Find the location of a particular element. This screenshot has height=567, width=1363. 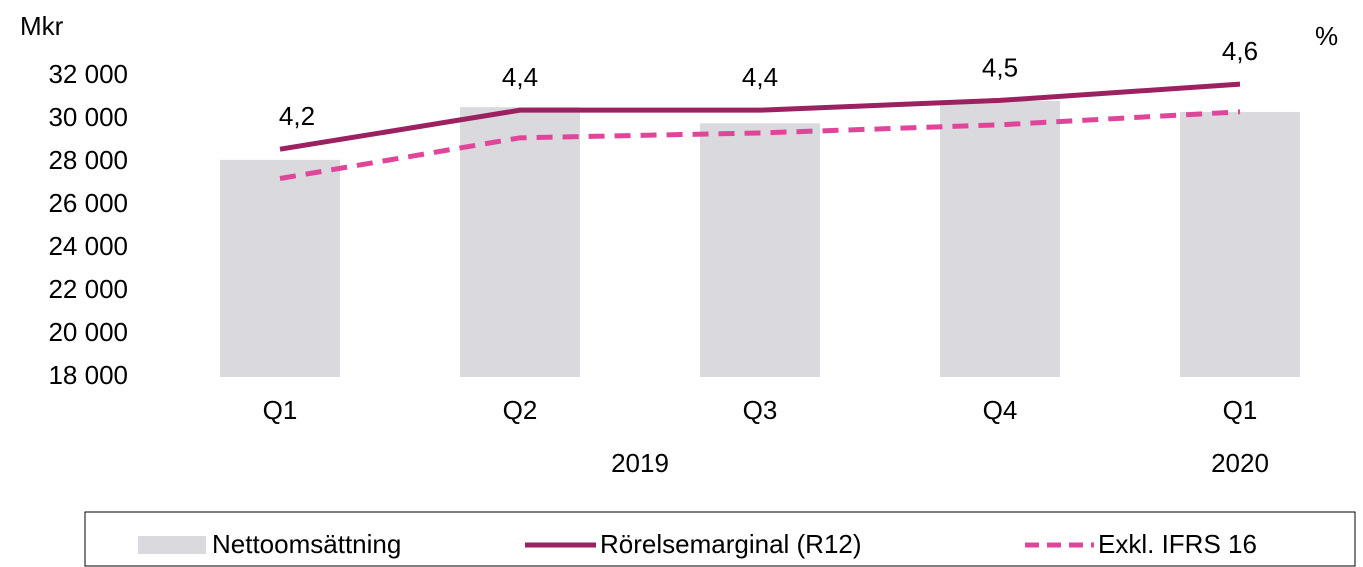

y2-axis-label: % is located at coordinates (1326, 36).